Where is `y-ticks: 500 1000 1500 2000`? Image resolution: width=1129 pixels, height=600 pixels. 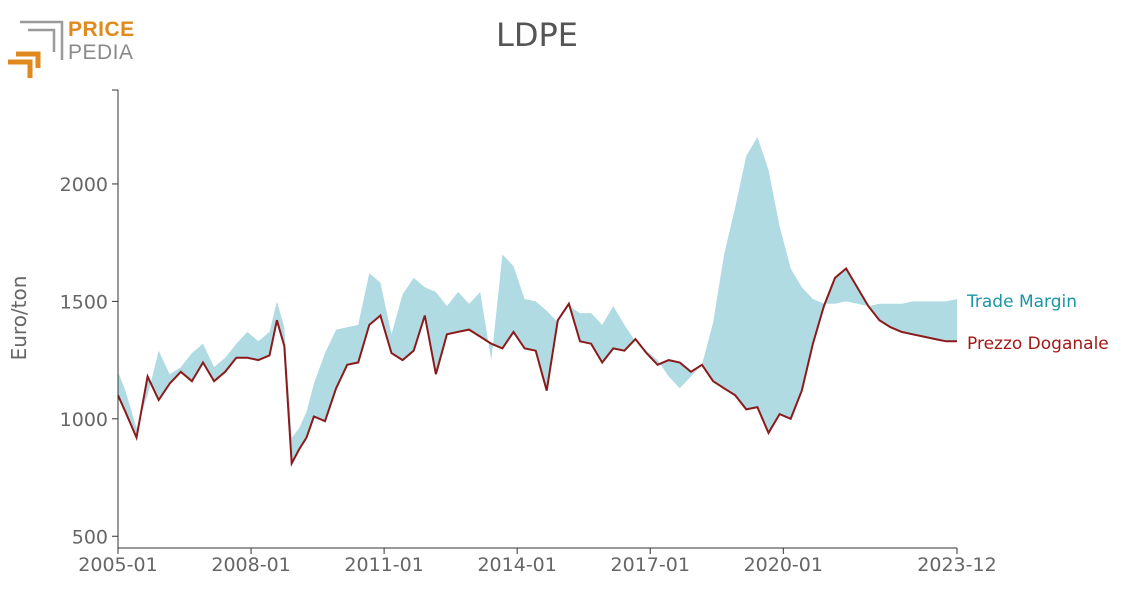
y-ticks: 500 1000 1500 2000 is located at coordinates (89, 318).